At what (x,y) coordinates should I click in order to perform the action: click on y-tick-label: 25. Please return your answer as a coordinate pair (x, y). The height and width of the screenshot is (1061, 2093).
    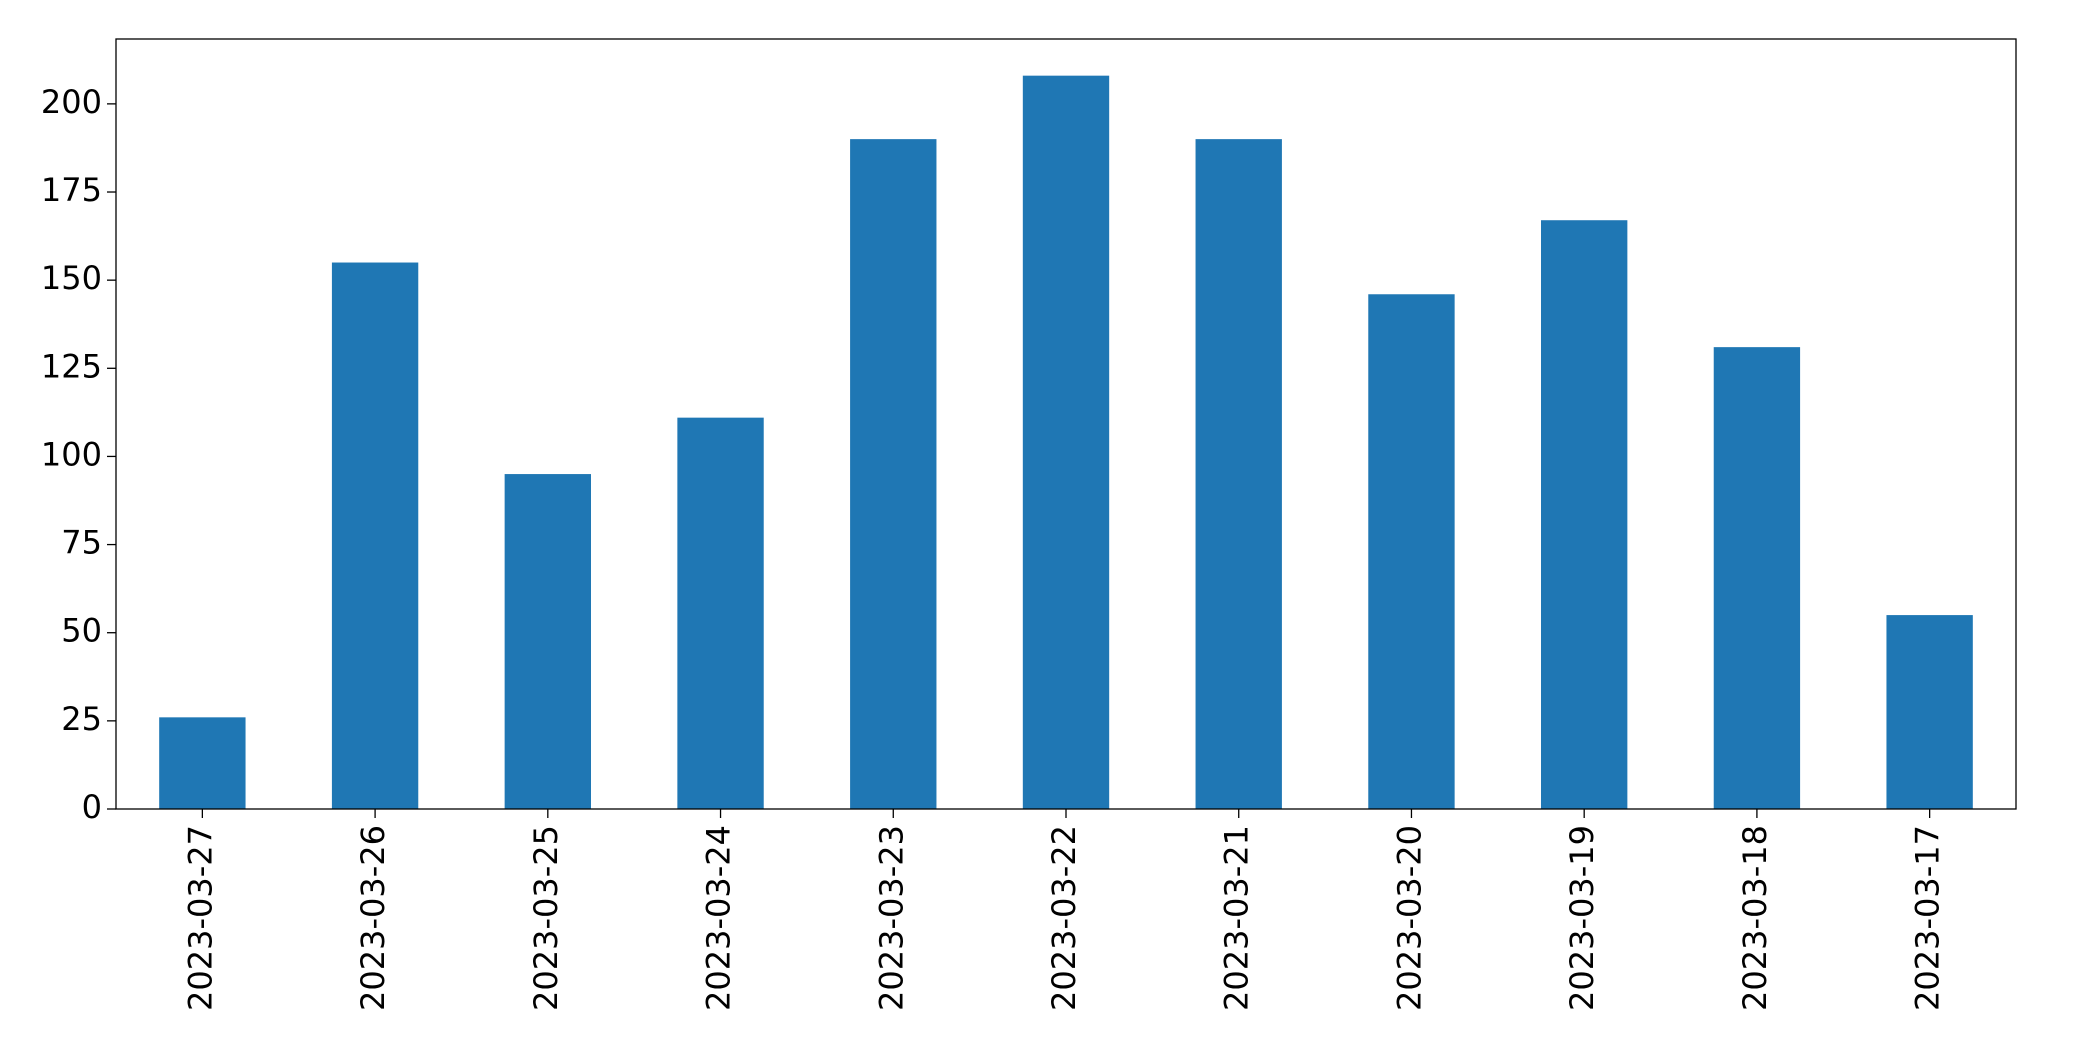
    Looking at the image, I should click on (81, 719).